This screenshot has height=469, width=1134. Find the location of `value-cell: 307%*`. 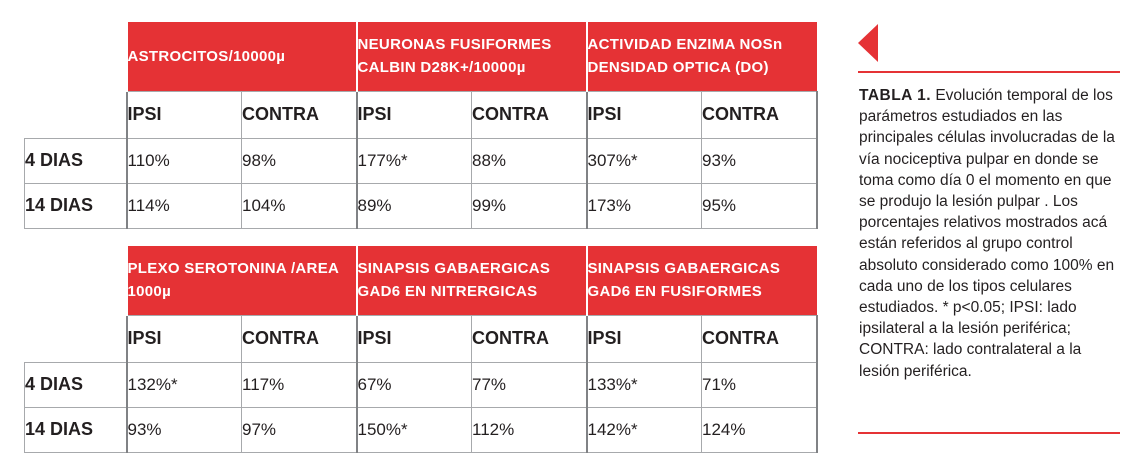

value-cell: 307%* is located at coordinates (643, 160).